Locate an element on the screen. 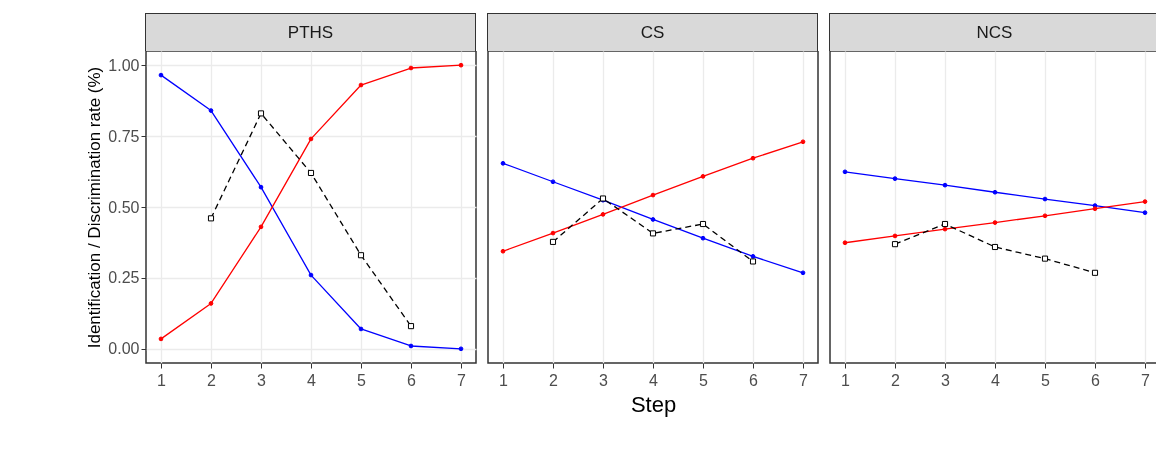 The width and height of the screenshot is (1156, 455). y-tick-label: 0.00 is located at coordinates (124, 349).